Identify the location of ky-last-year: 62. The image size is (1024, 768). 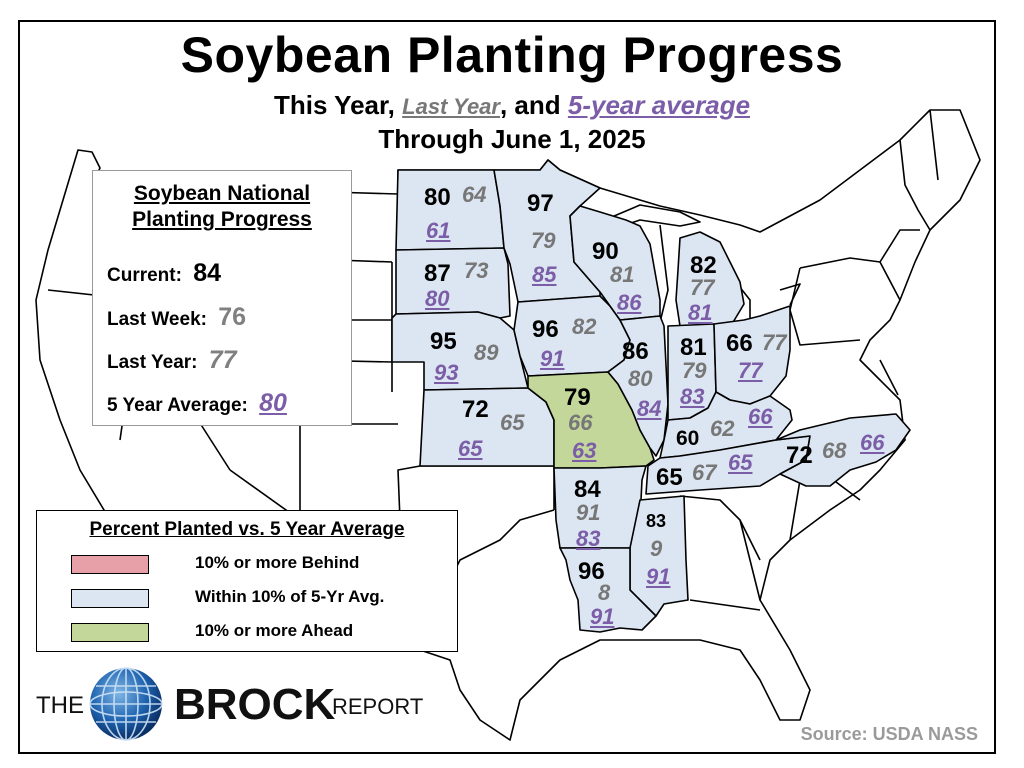
(722, 428).